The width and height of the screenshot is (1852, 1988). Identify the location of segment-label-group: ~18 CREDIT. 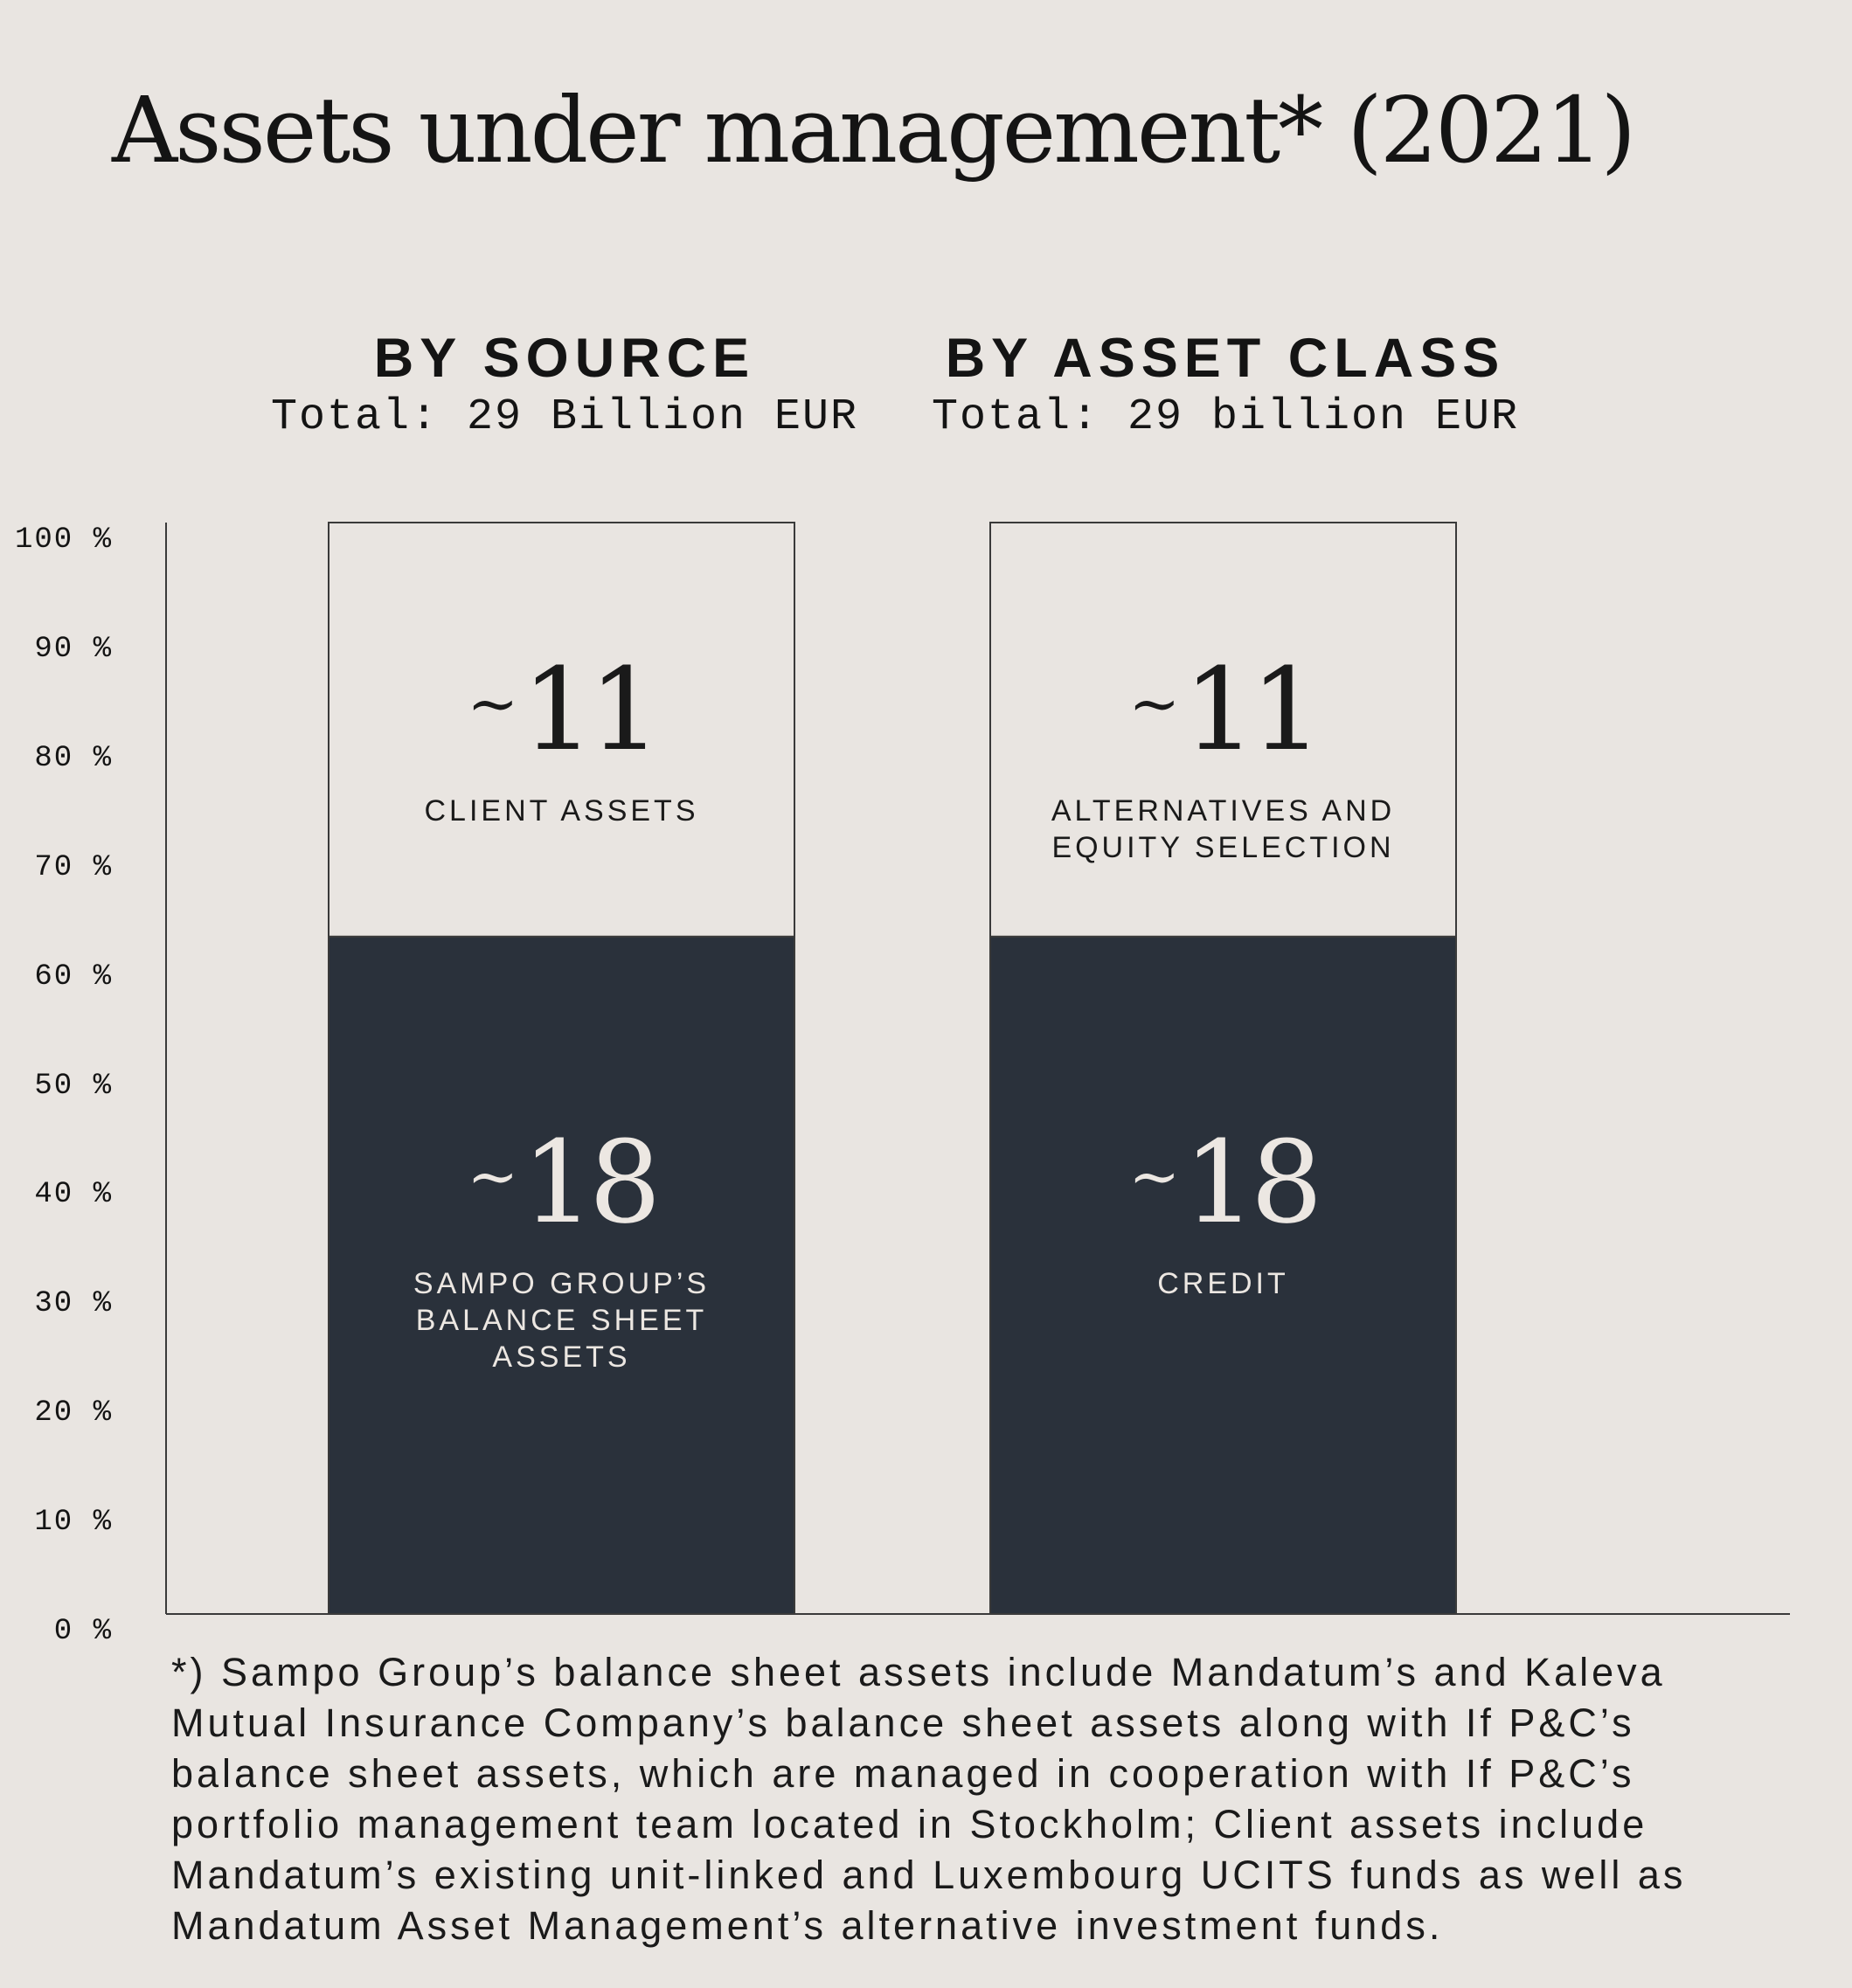
(1223, 1210).